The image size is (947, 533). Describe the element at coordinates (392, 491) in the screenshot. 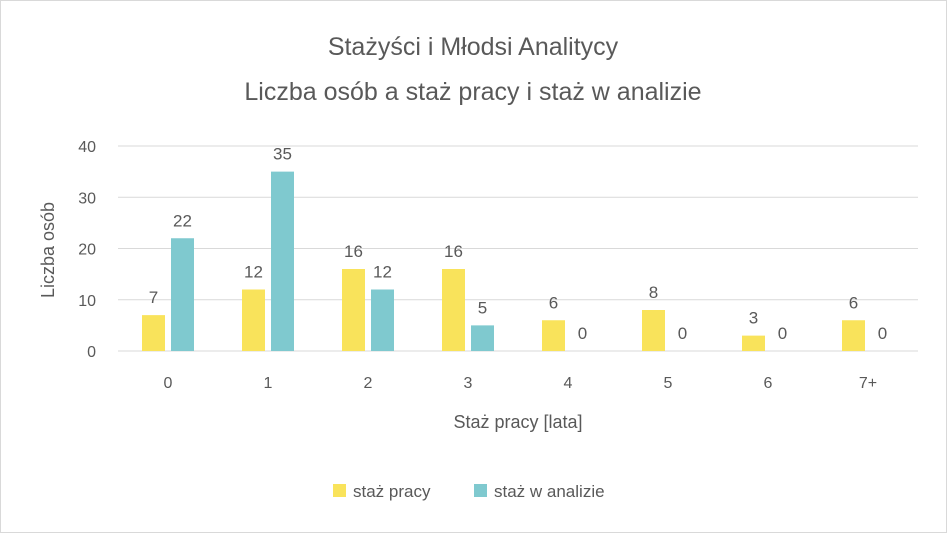

I see `legend-label: staż pracy` at that location.